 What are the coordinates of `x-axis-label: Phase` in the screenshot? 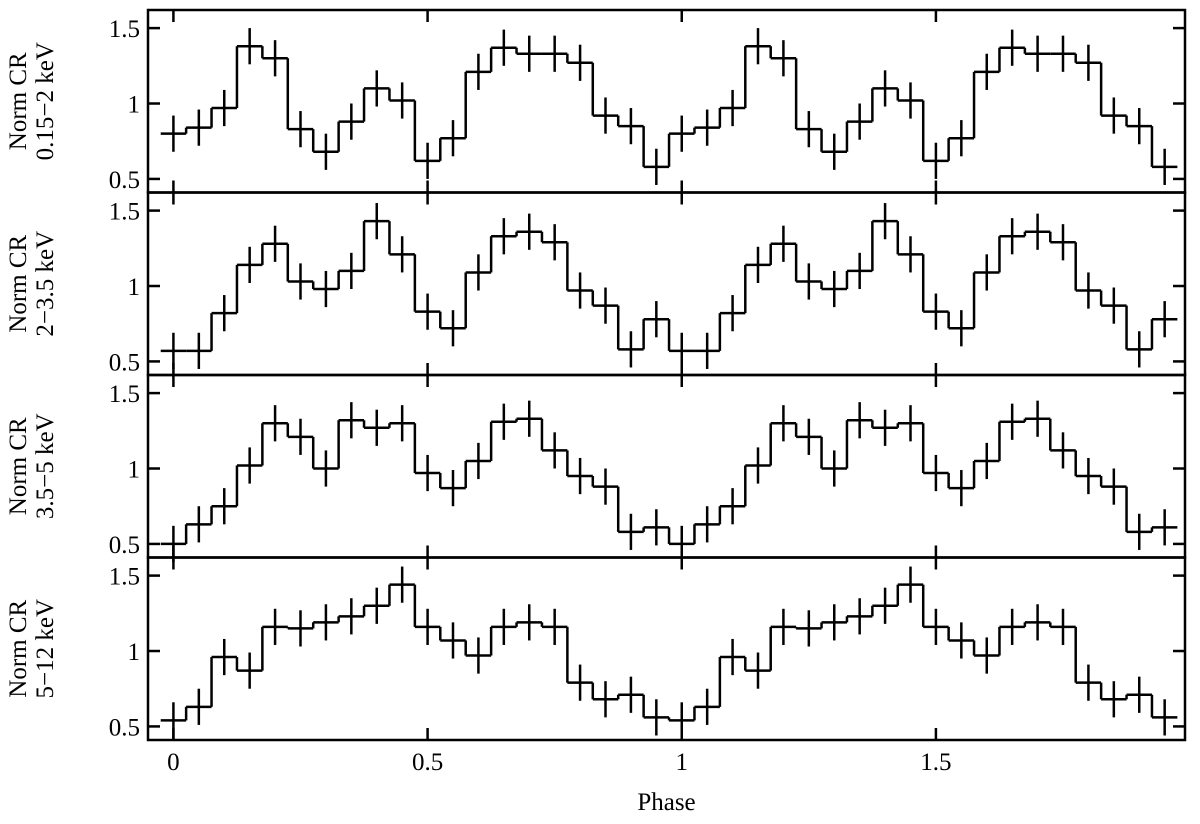 It's located at (666, 802).